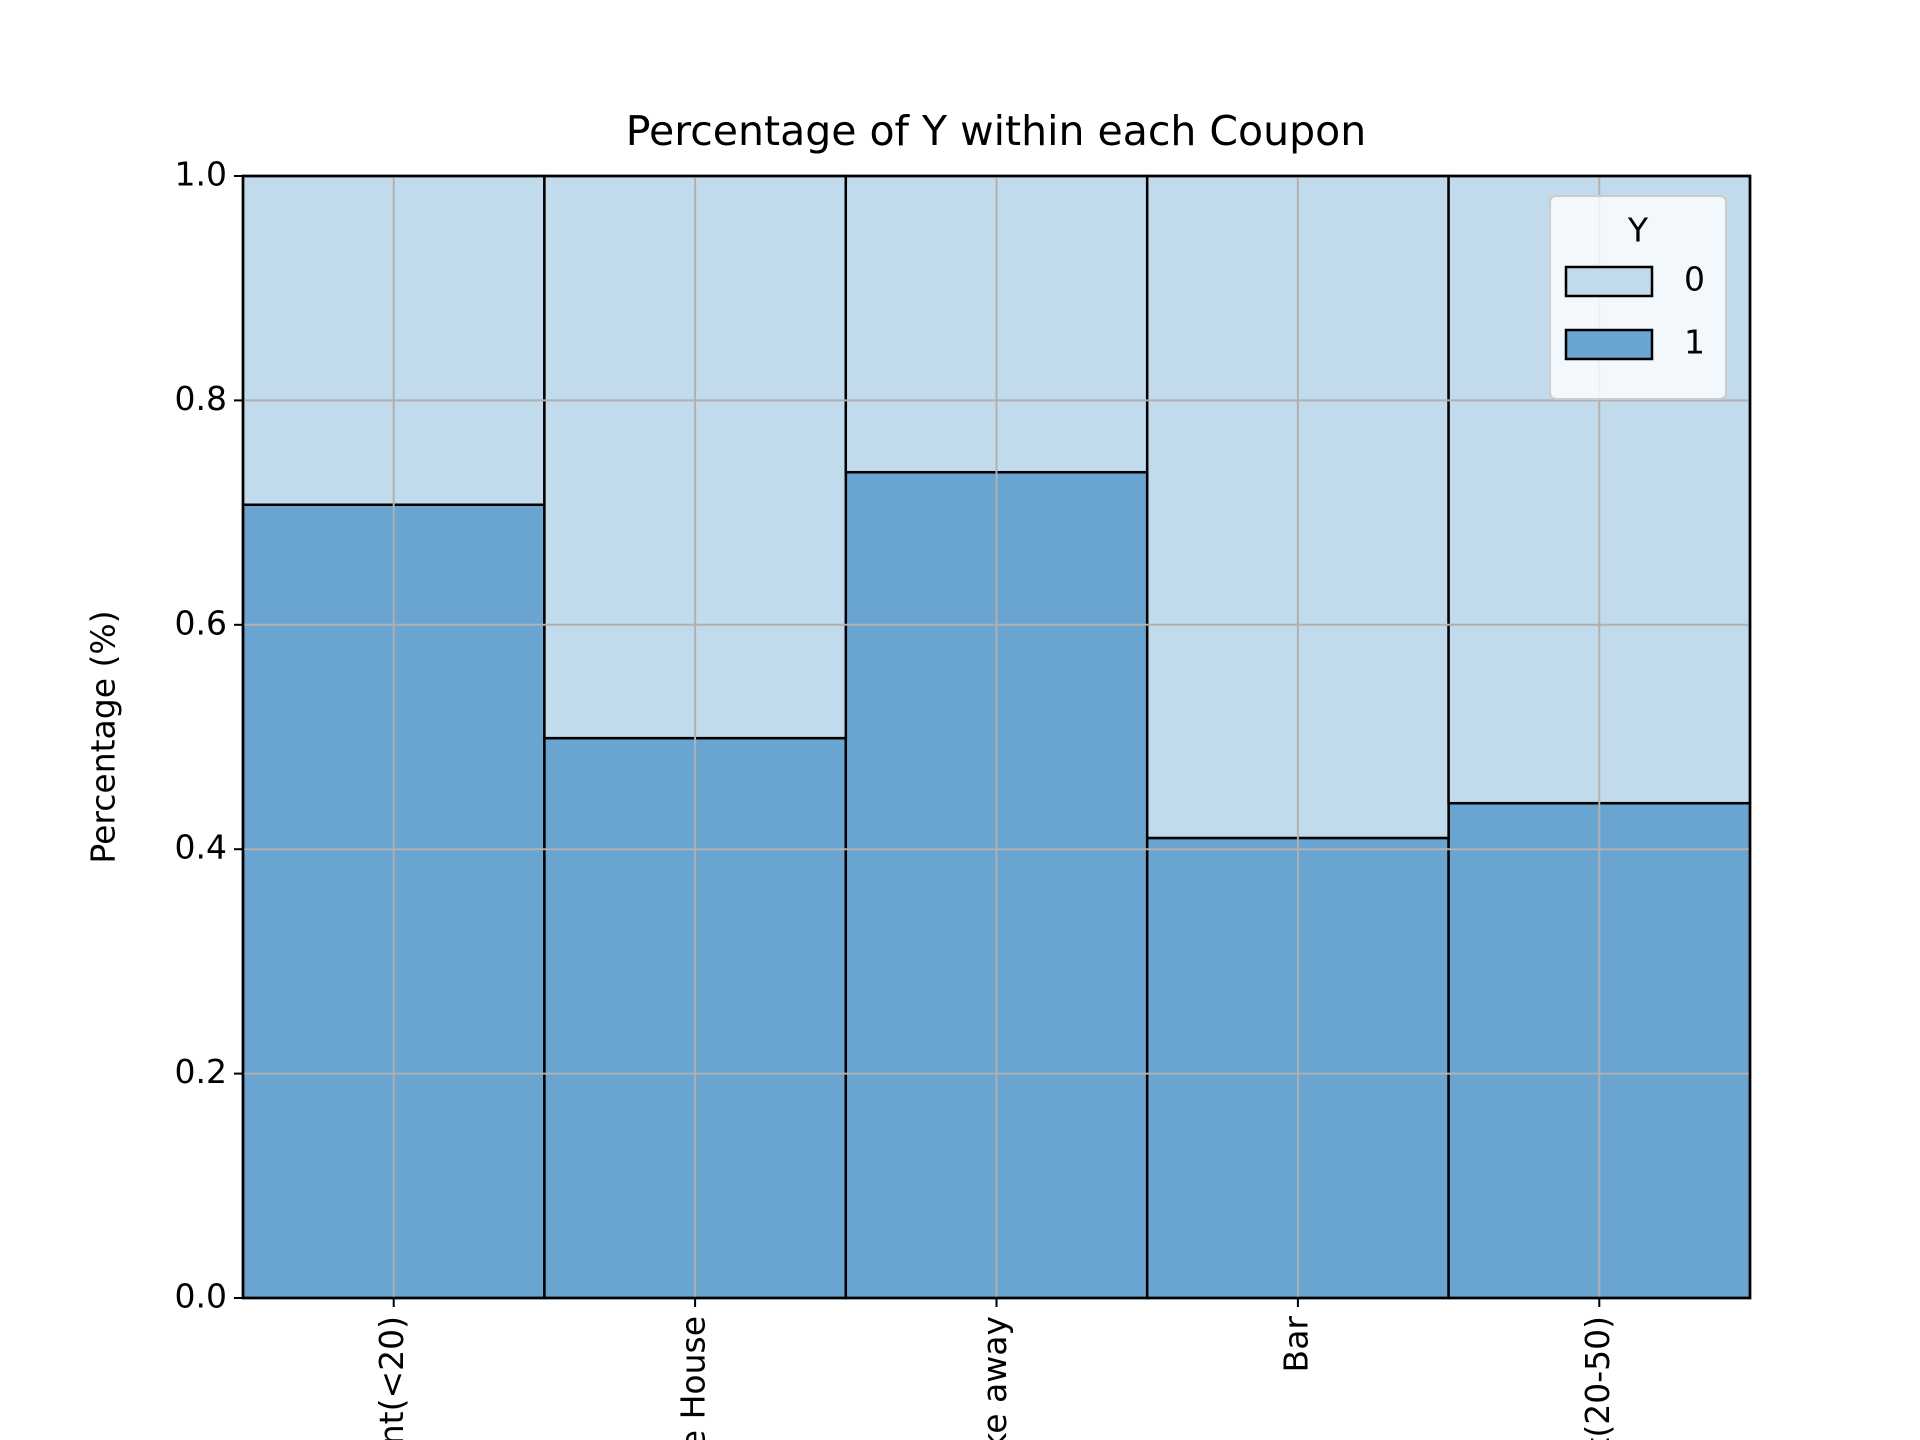 The width and height of the screenshot is (1920, 1440). Describe the element at coordinates (994, 1378) in the screenshot. I see `x-tick-label: Carry out & Take away` at that location.